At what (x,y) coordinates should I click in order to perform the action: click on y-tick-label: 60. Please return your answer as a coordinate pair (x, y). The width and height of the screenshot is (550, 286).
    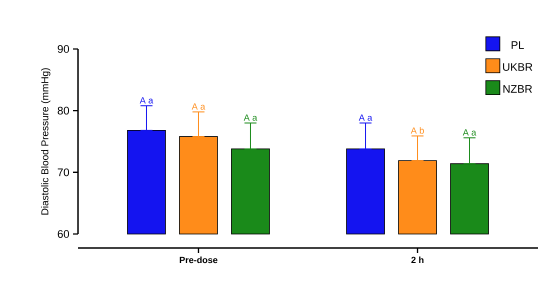
    Looking at the image, I should click on (64, 234).